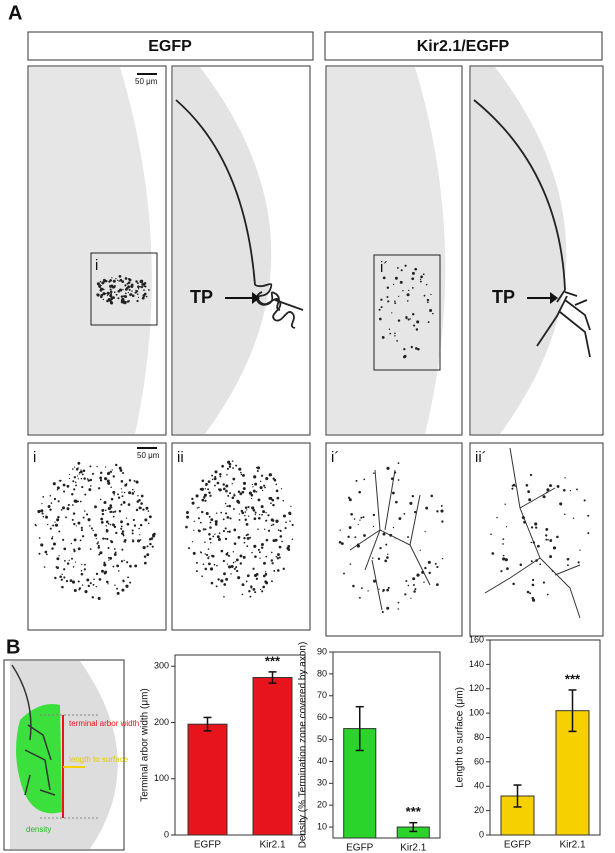 The height and width of the screenshot is (853, 615). What do you see at coordinates (322, 695) in the screenshot?
I see `y-tick-label: 70` at bounding box center [322, 695].